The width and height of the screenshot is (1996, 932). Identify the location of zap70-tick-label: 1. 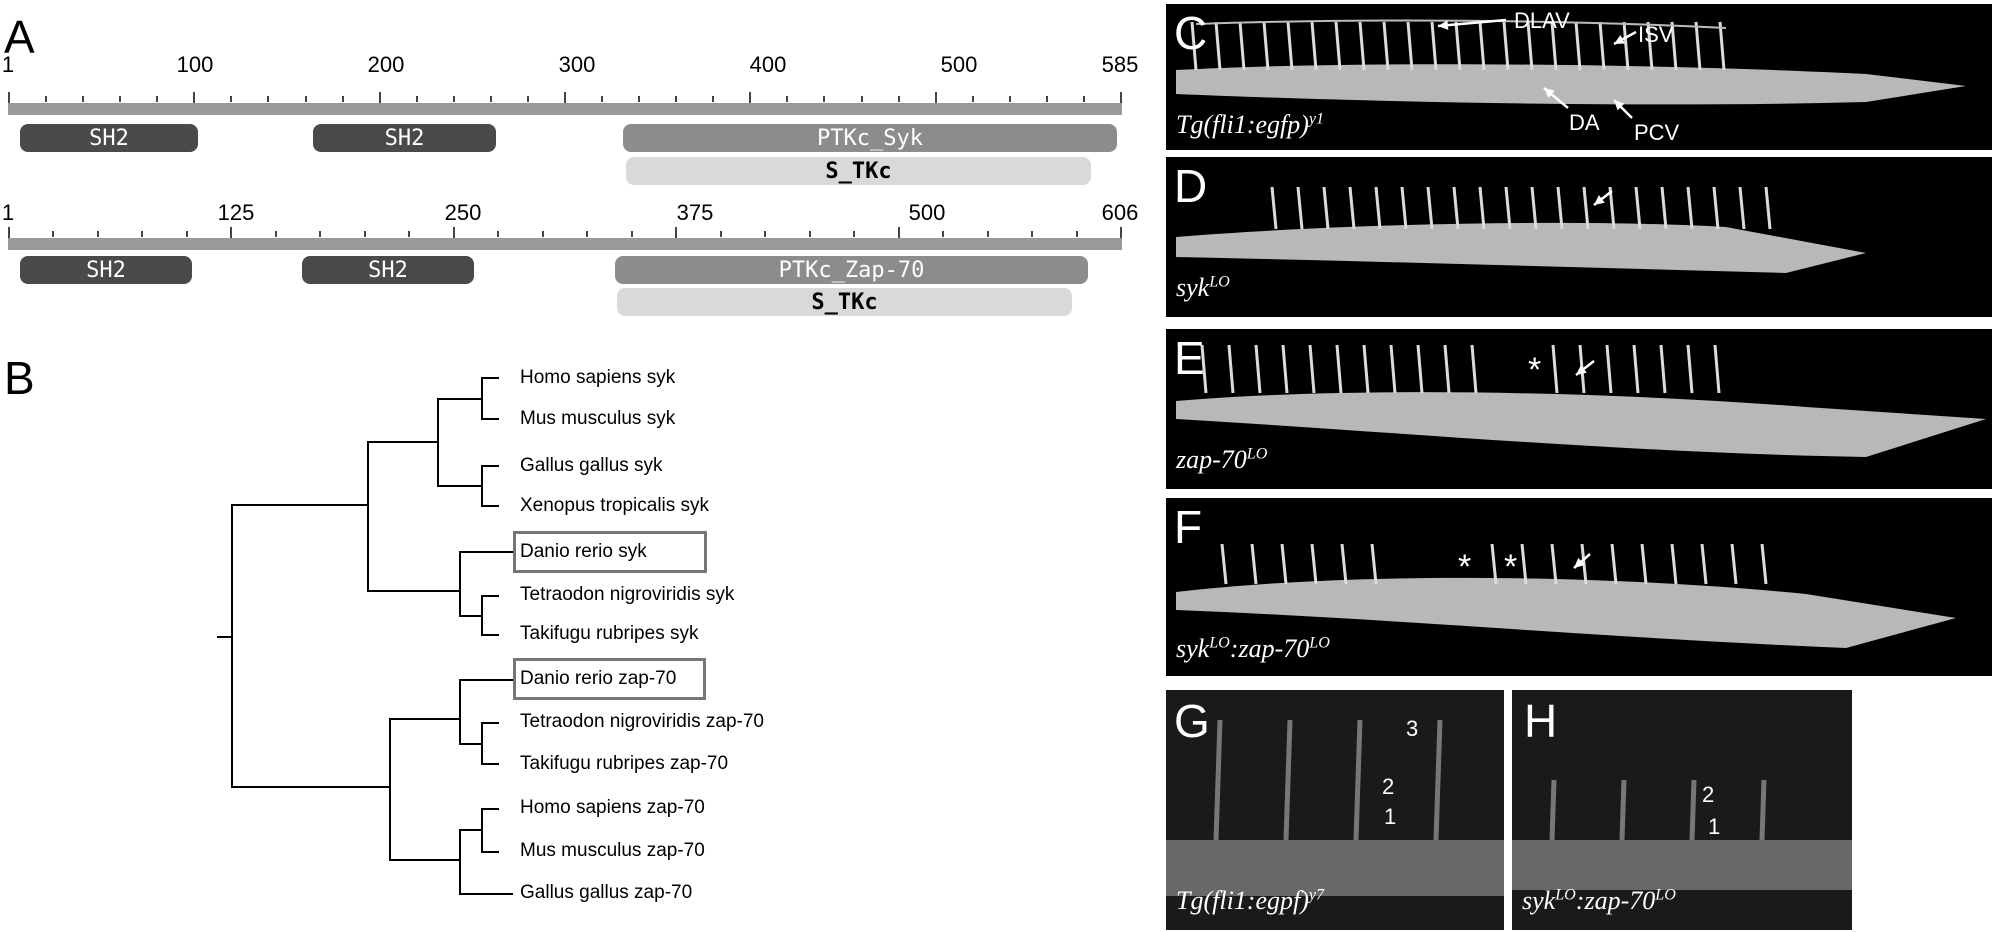
(8, 212).